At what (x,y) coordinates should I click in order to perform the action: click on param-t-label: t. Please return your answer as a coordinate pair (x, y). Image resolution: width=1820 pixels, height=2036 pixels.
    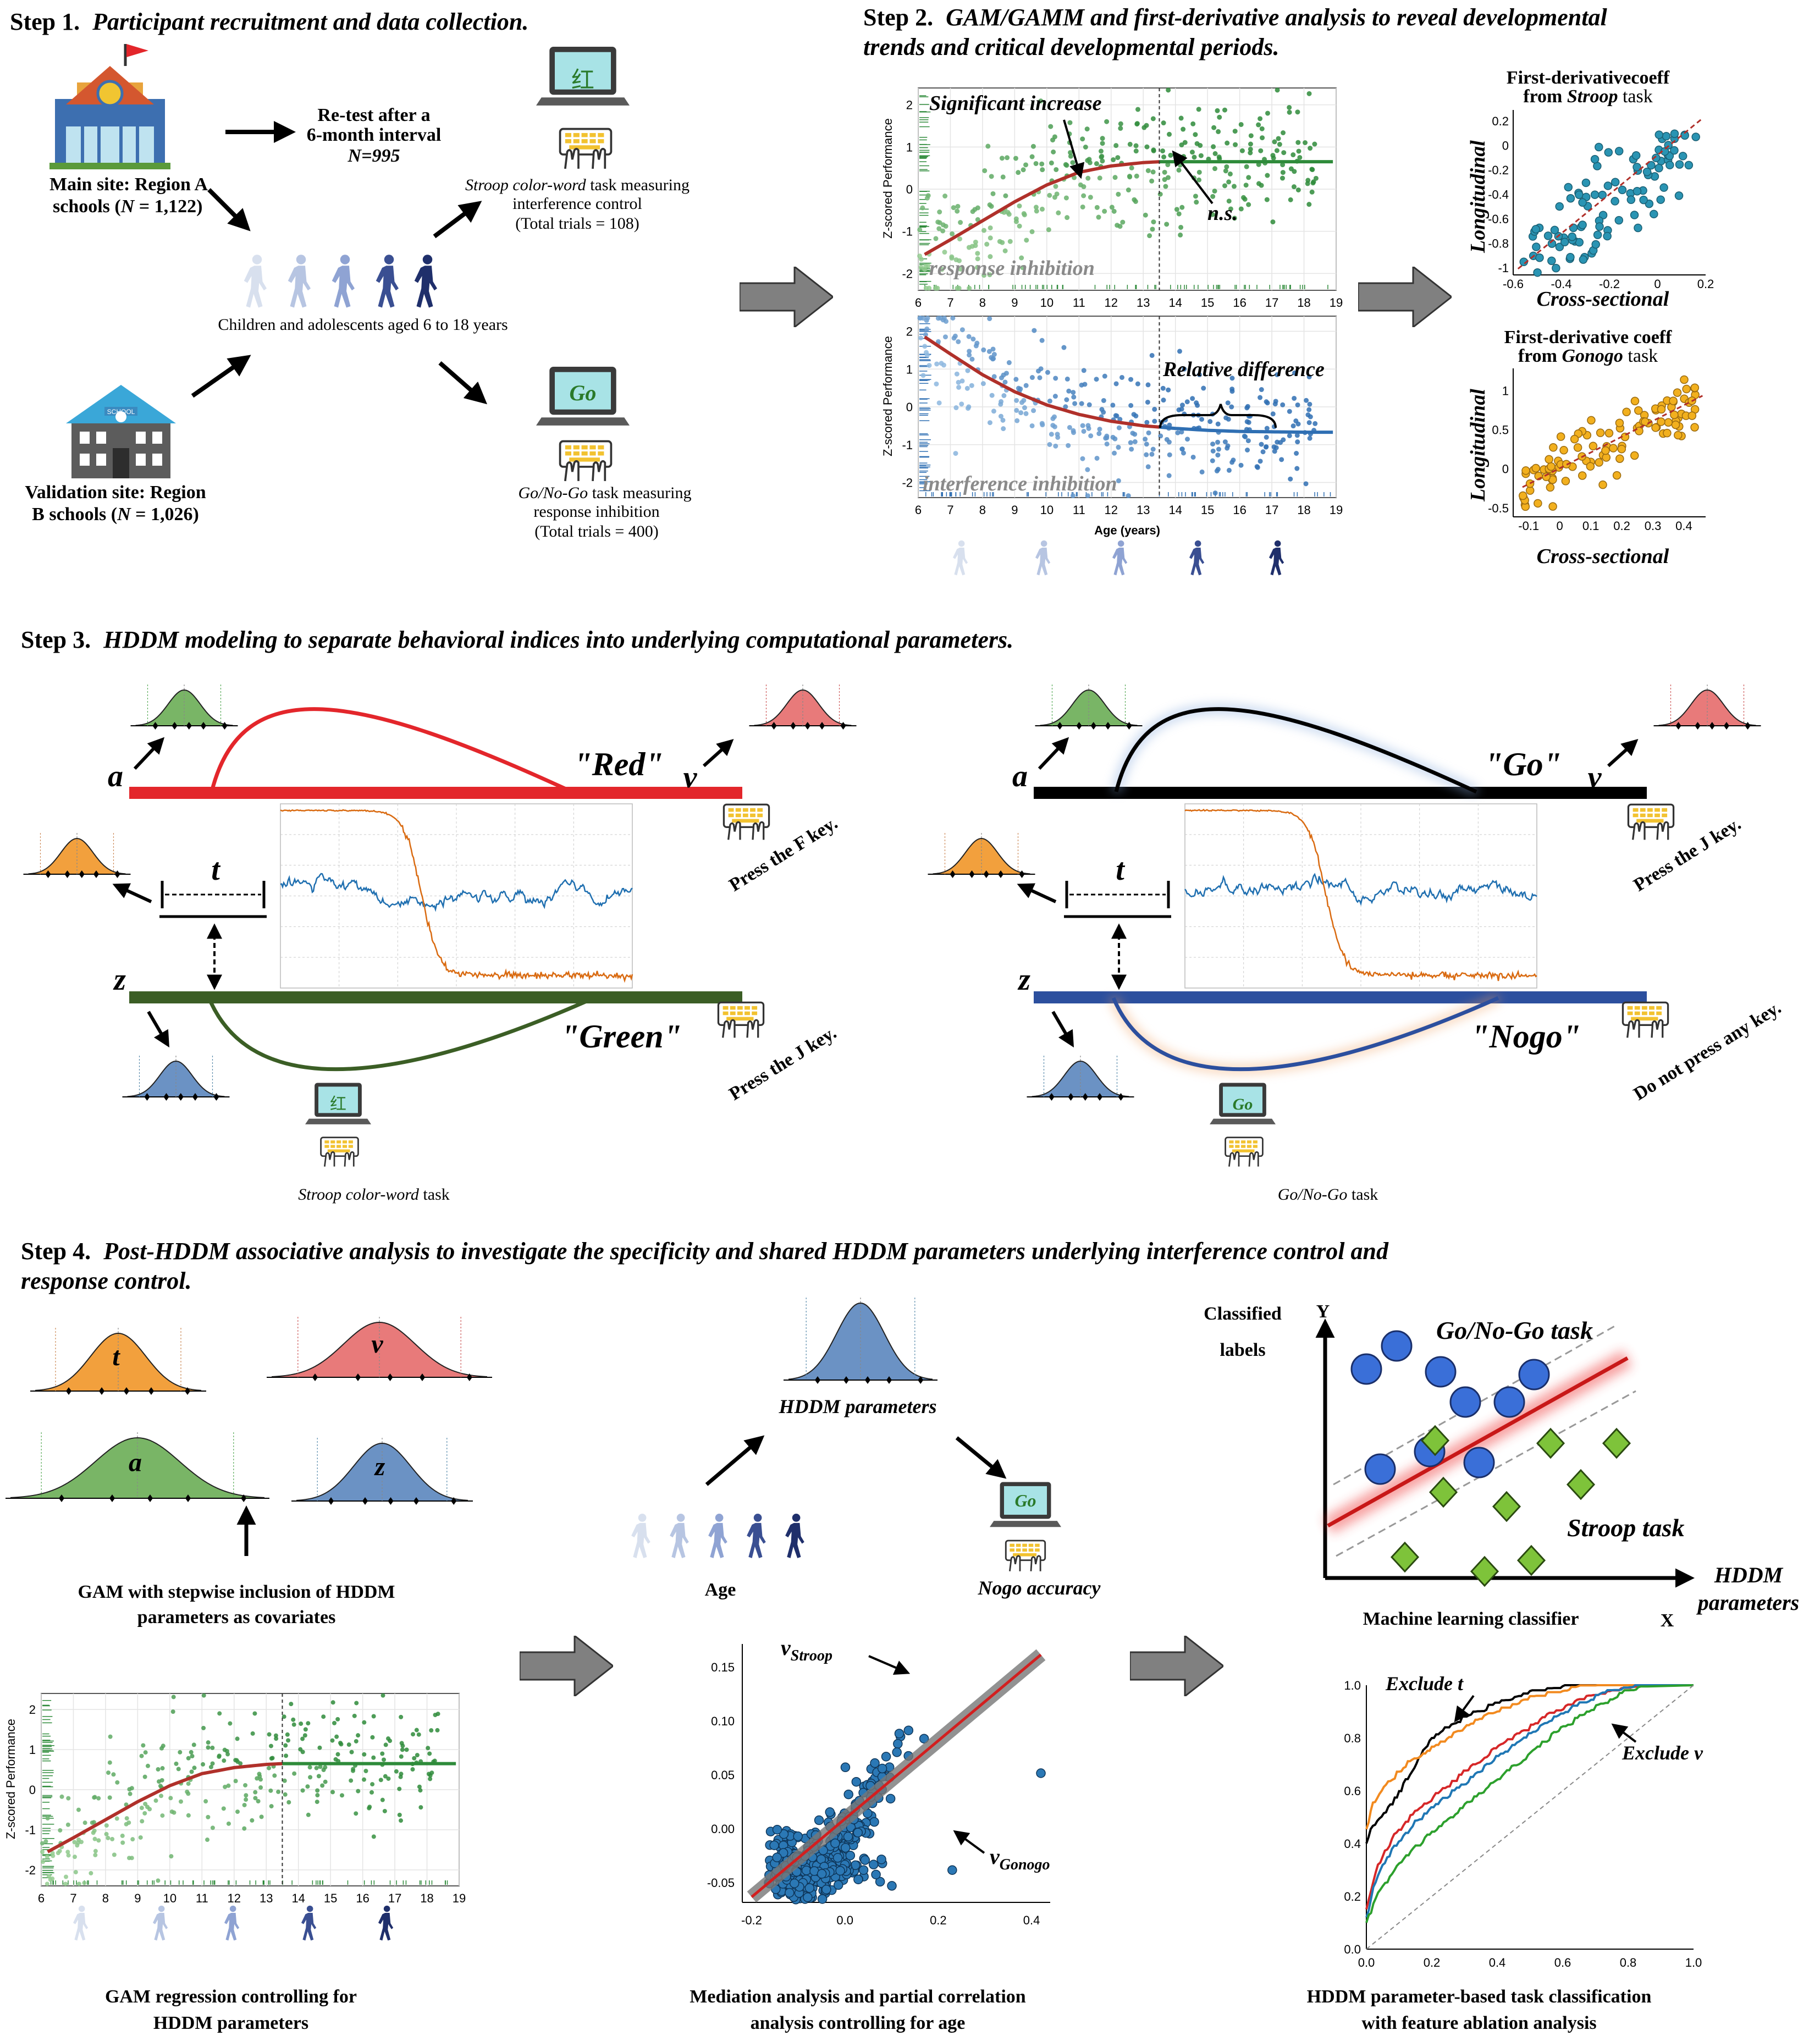
    Looking at the image, I should click on (215, 870).